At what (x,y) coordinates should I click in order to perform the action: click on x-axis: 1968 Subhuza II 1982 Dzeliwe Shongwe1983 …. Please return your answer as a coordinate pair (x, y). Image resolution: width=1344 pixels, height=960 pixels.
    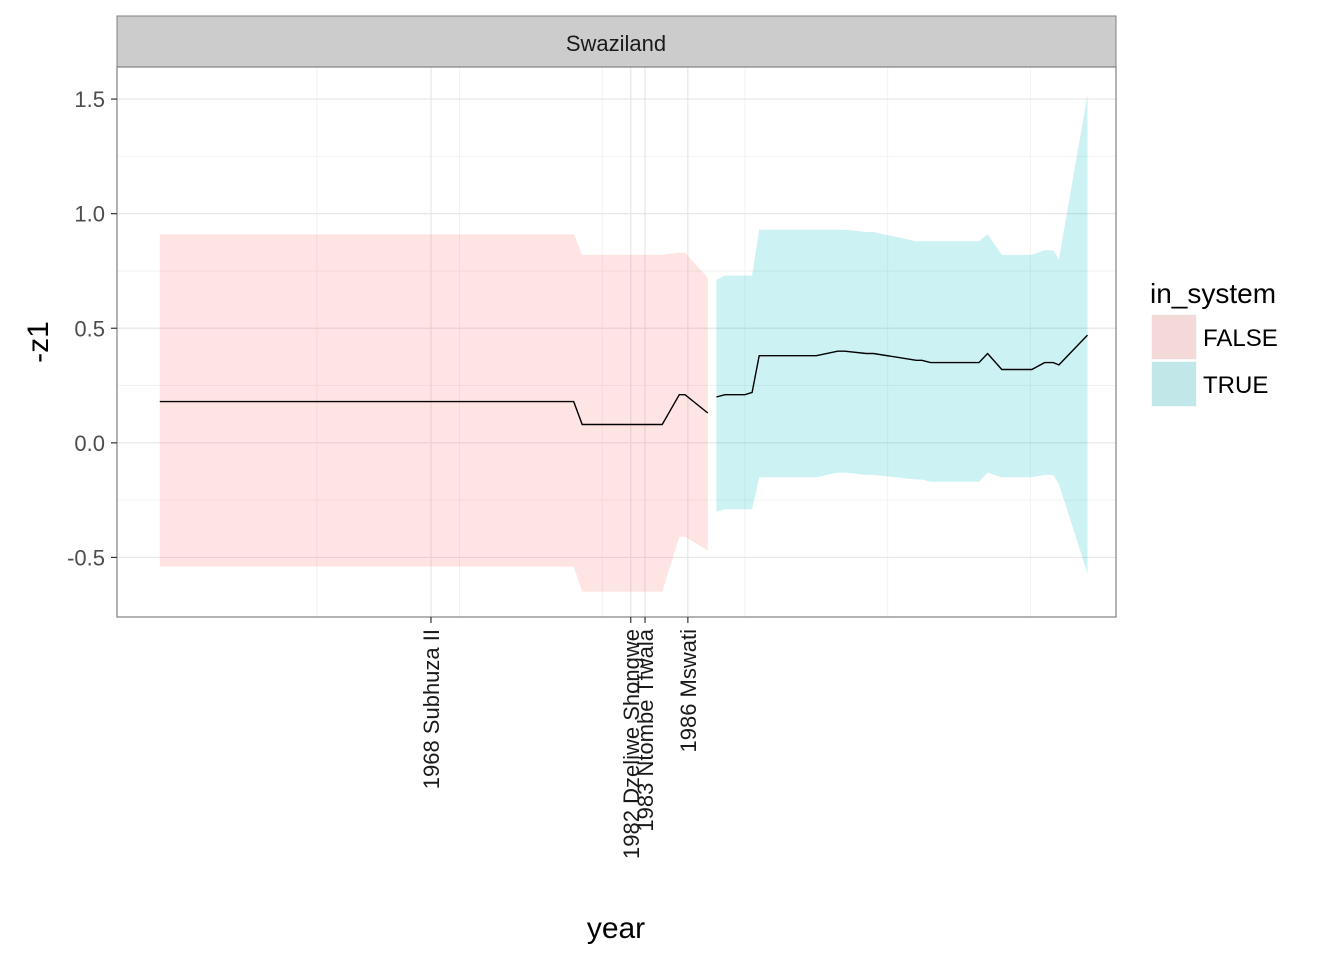
    Looking at the image, I should click on (560, 738).